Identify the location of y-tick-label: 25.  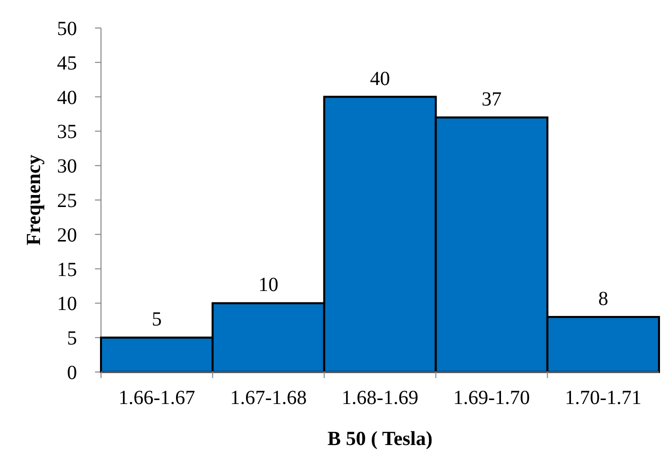
(67, 201).